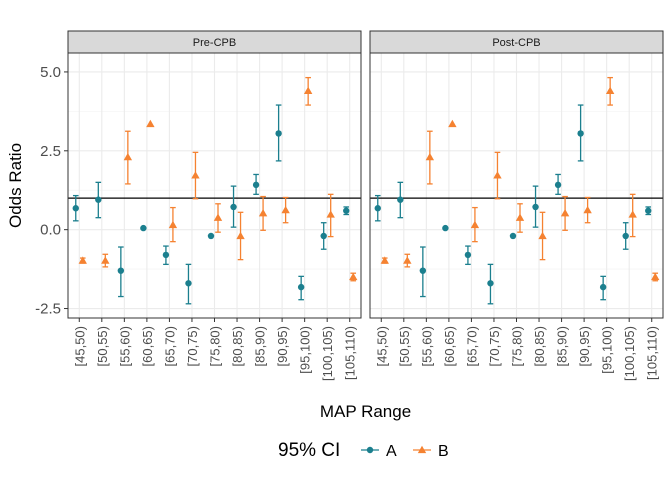  What do you see at coordinates (50, 72) in the screenshot?
I see `y-tick-label: 5.0` at bounding box center [50, 72].